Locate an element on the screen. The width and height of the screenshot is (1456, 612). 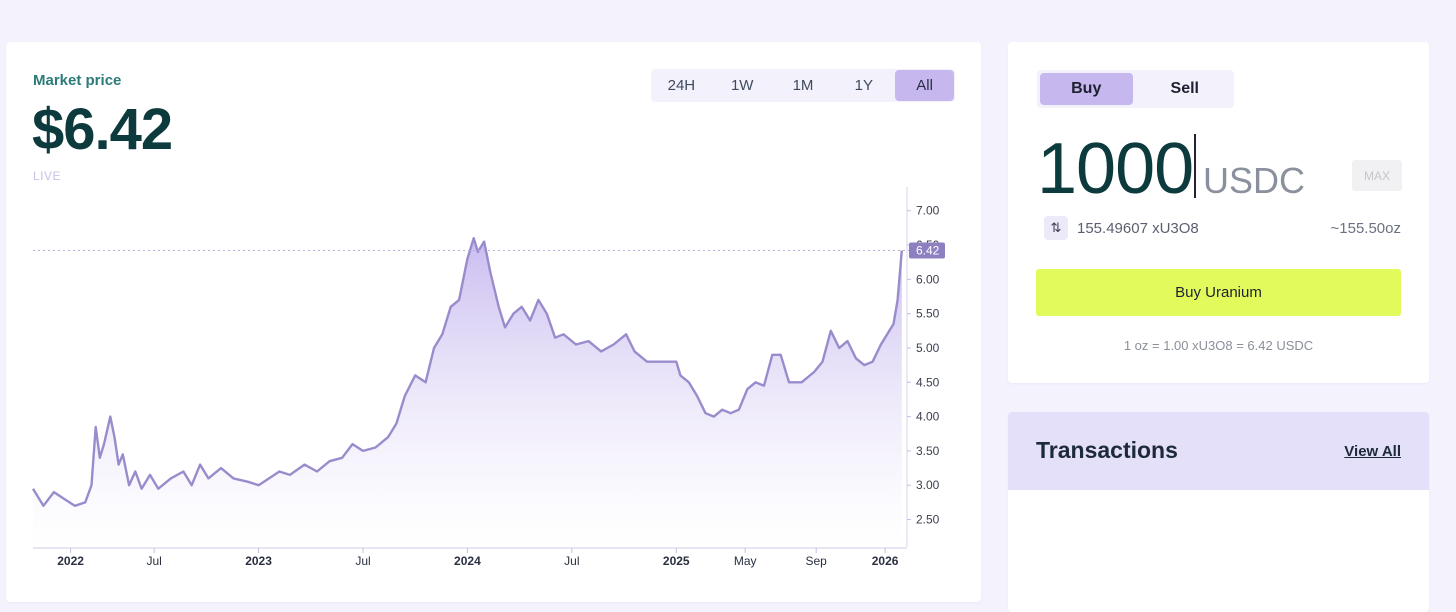
max-button: MAX is located at coordinates (1377, 175).